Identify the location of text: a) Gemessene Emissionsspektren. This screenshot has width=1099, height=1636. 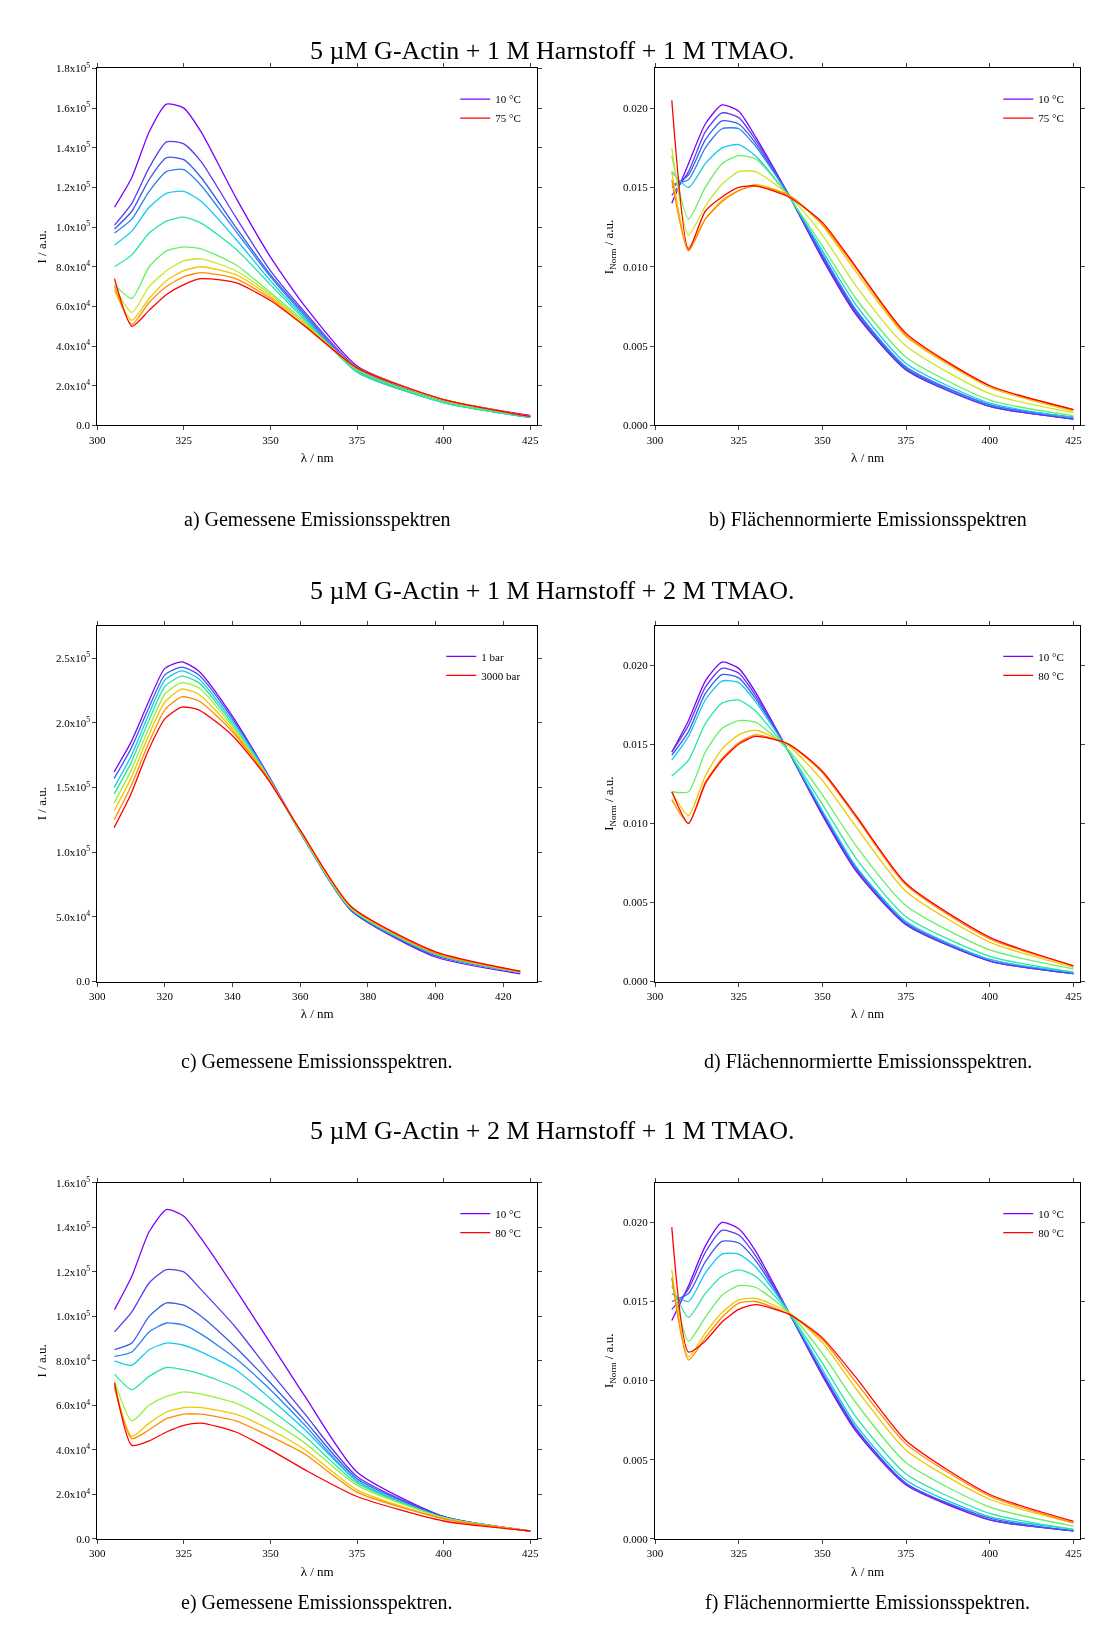
(317, 519).